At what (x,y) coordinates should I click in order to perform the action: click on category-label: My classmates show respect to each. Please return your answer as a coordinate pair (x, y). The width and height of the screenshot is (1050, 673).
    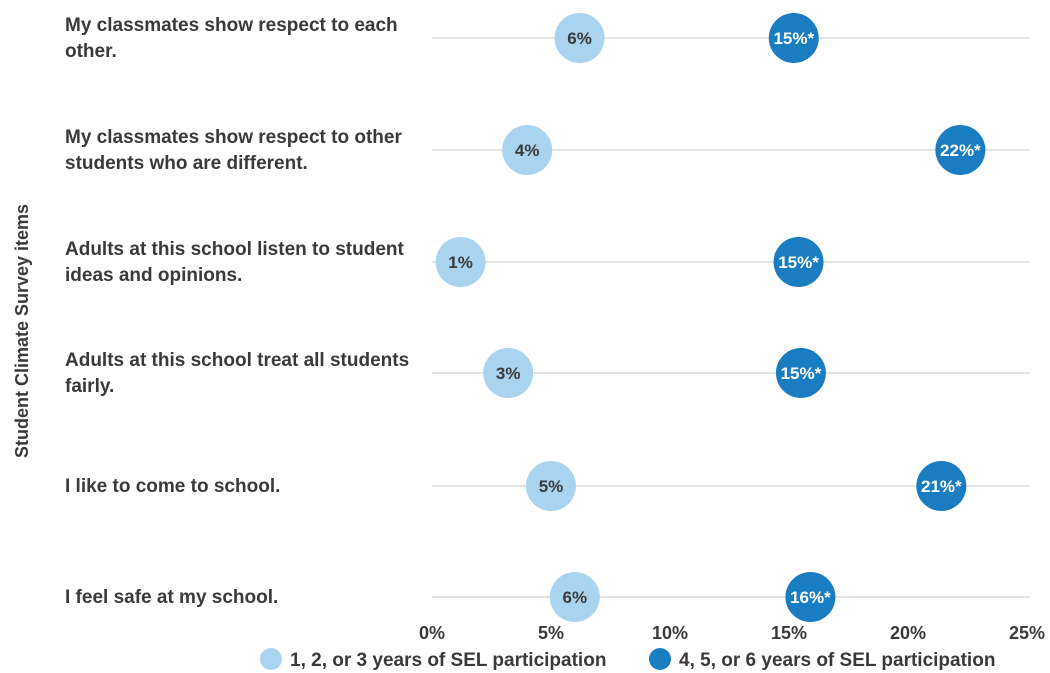
    Looking at the image, I should click on (231, 25).